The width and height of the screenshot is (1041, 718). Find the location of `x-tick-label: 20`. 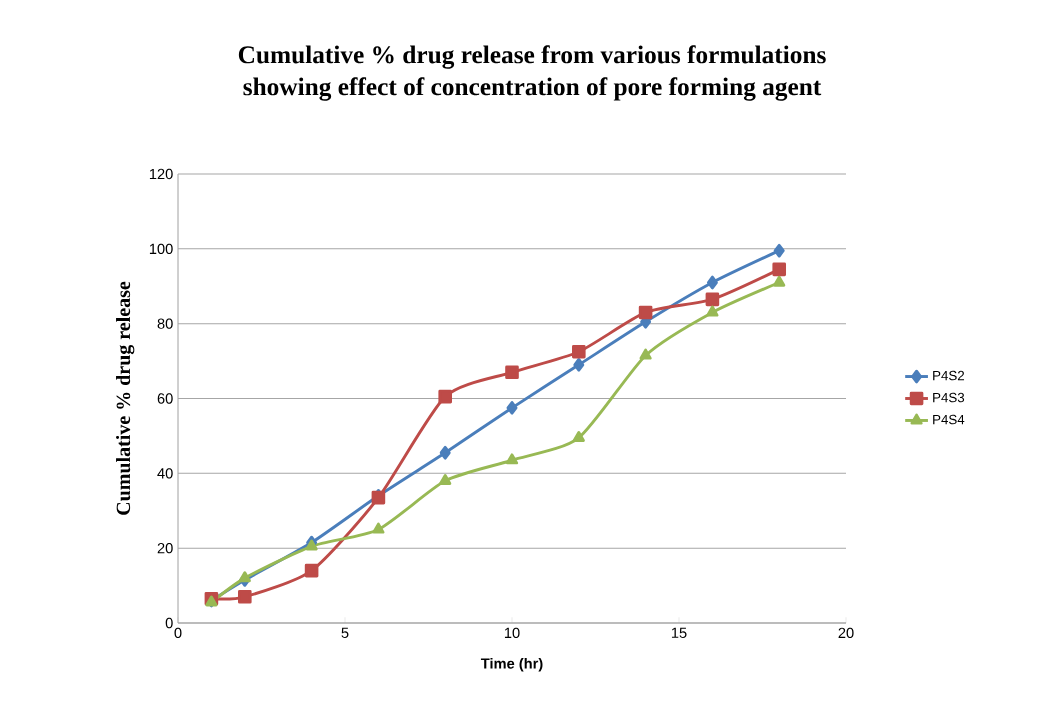

x-tick-label: 20 is located at coordinates (846, 633).